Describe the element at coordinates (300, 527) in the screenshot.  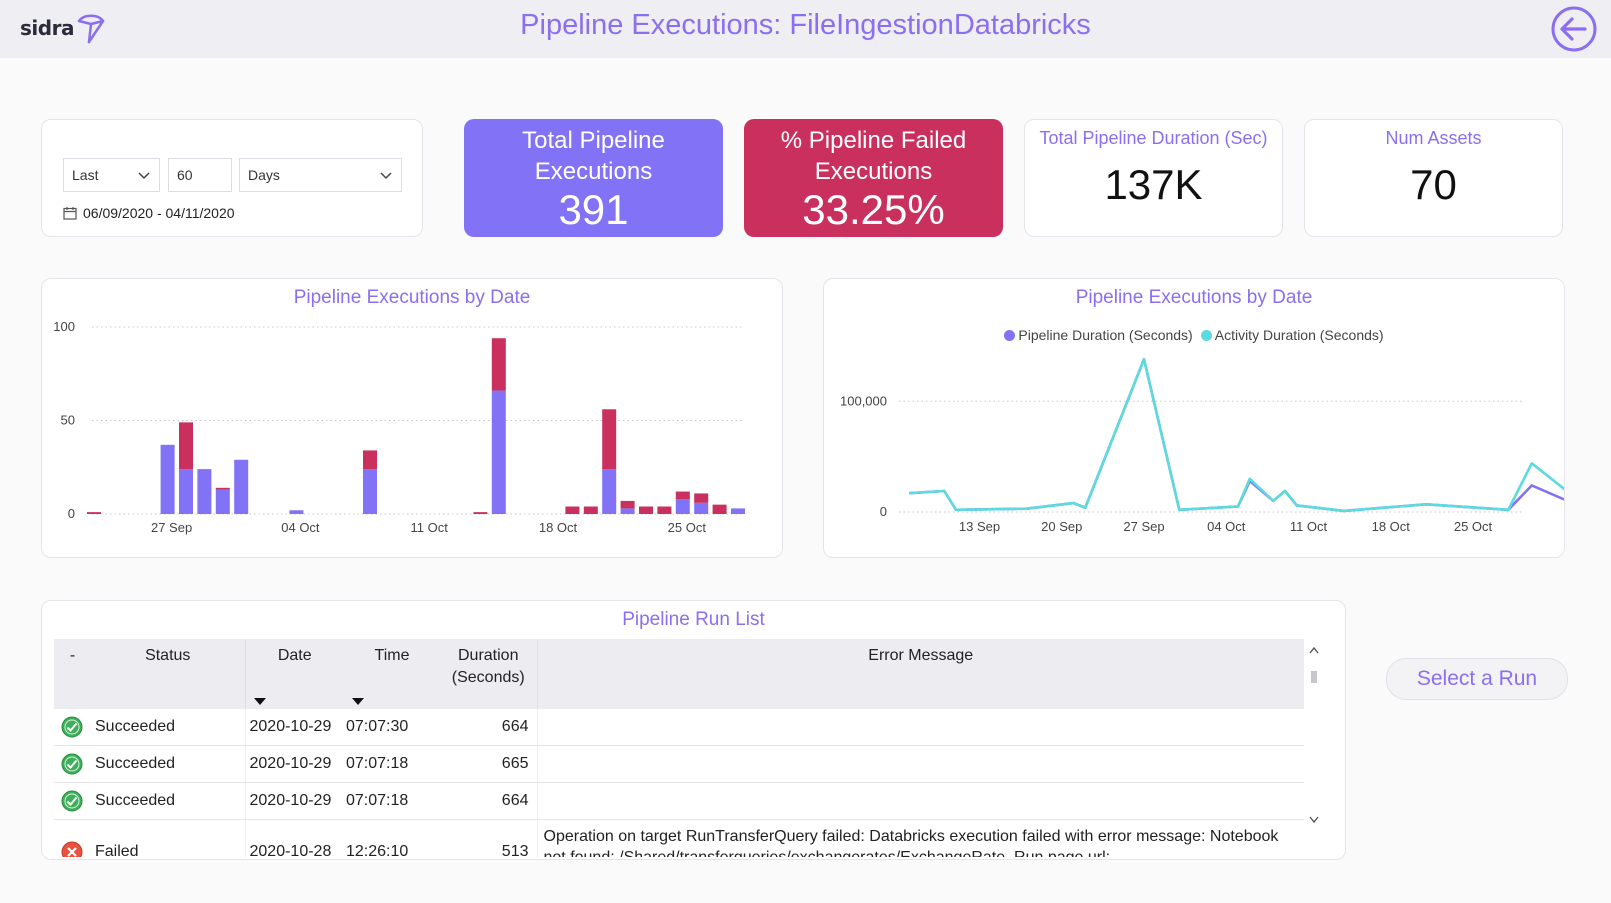
I see `bar-x-tick-label: 04 Oct` at that location.